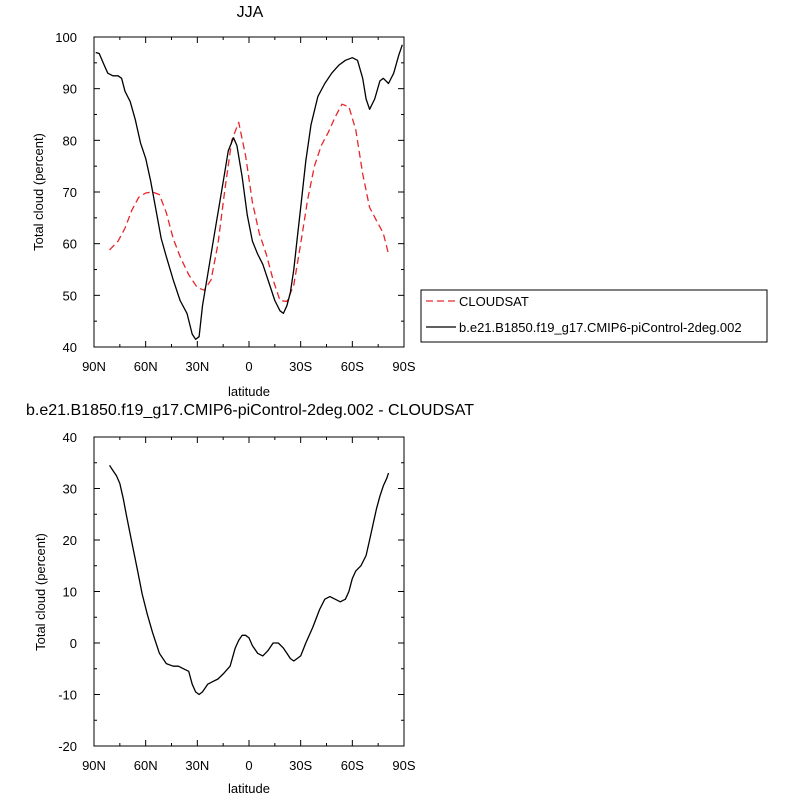 Image resolution: width=800 pixels, height=800 pixels. Describe the element at coordinates (73, 643) in the screenshot. I see `bottom-y-tick-label: 0` at that location.